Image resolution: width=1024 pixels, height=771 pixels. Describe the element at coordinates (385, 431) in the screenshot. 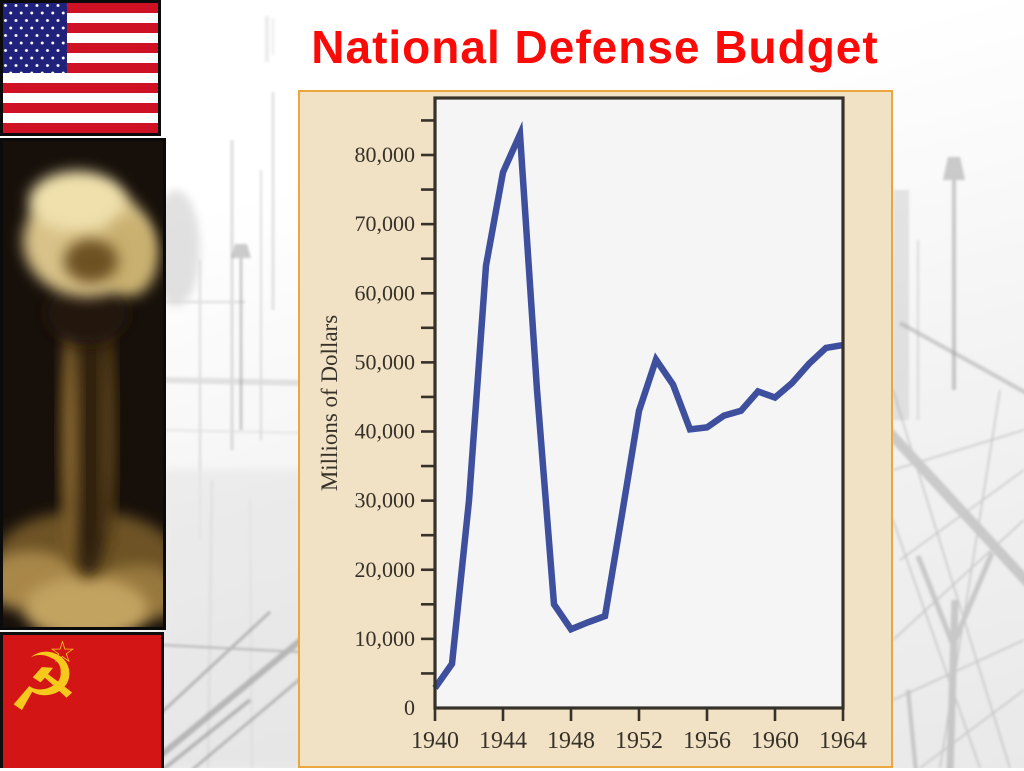

I see `y-tick-label: 40,000` at that location.